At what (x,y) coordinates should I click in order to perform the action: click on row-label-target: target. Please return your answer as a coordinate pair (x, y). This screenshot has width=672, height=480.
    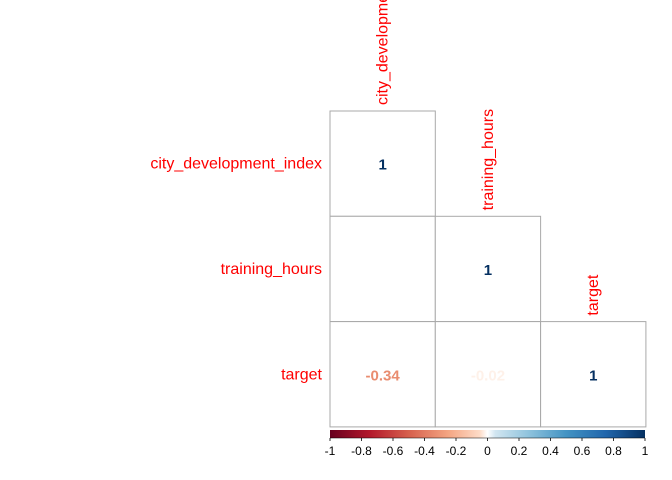
    Looking at the image, I should click on (301, 374).